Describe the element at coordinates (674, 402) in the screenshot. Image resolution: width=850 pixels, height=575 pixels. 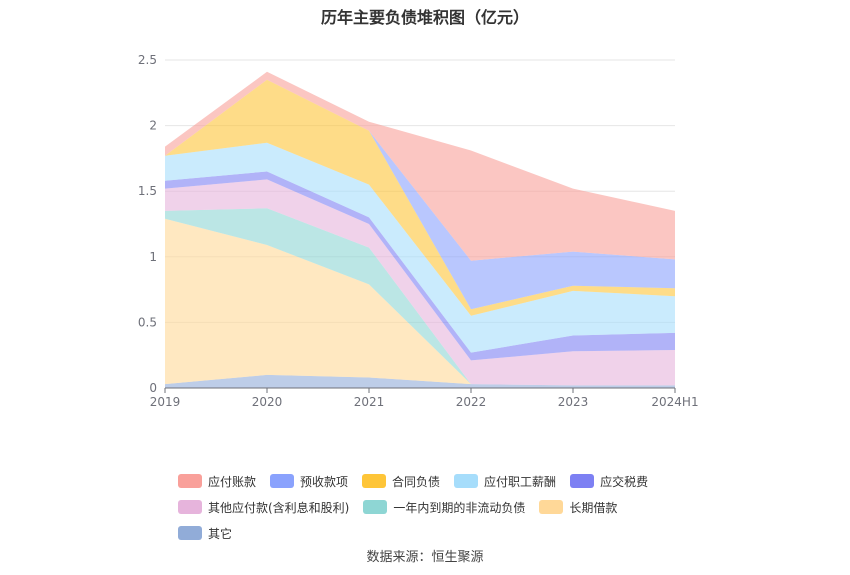
I see `x-tick-label: 2024H1` at that location.